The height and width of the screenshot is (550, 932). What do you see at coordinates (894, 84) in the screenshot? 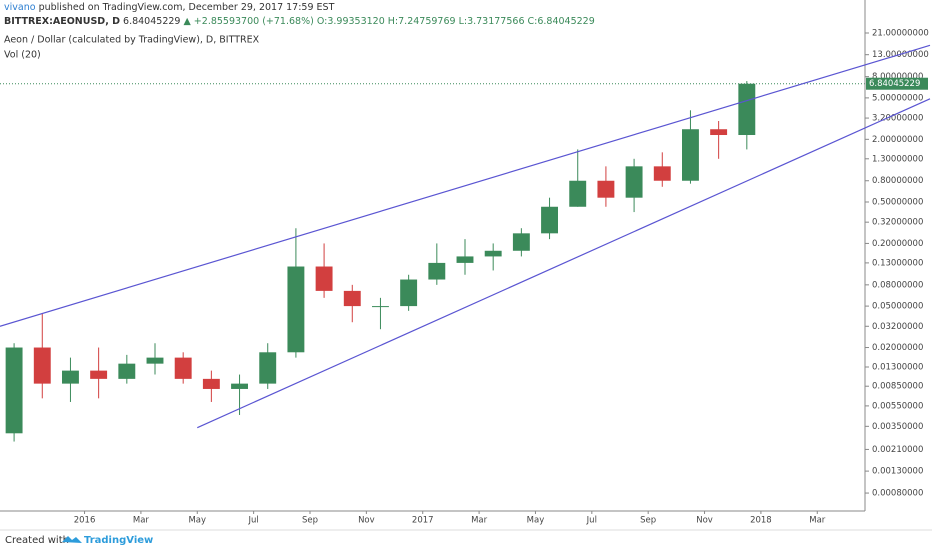
I see `last-price-label: 6.84045229` at bounding box center [894, 84].